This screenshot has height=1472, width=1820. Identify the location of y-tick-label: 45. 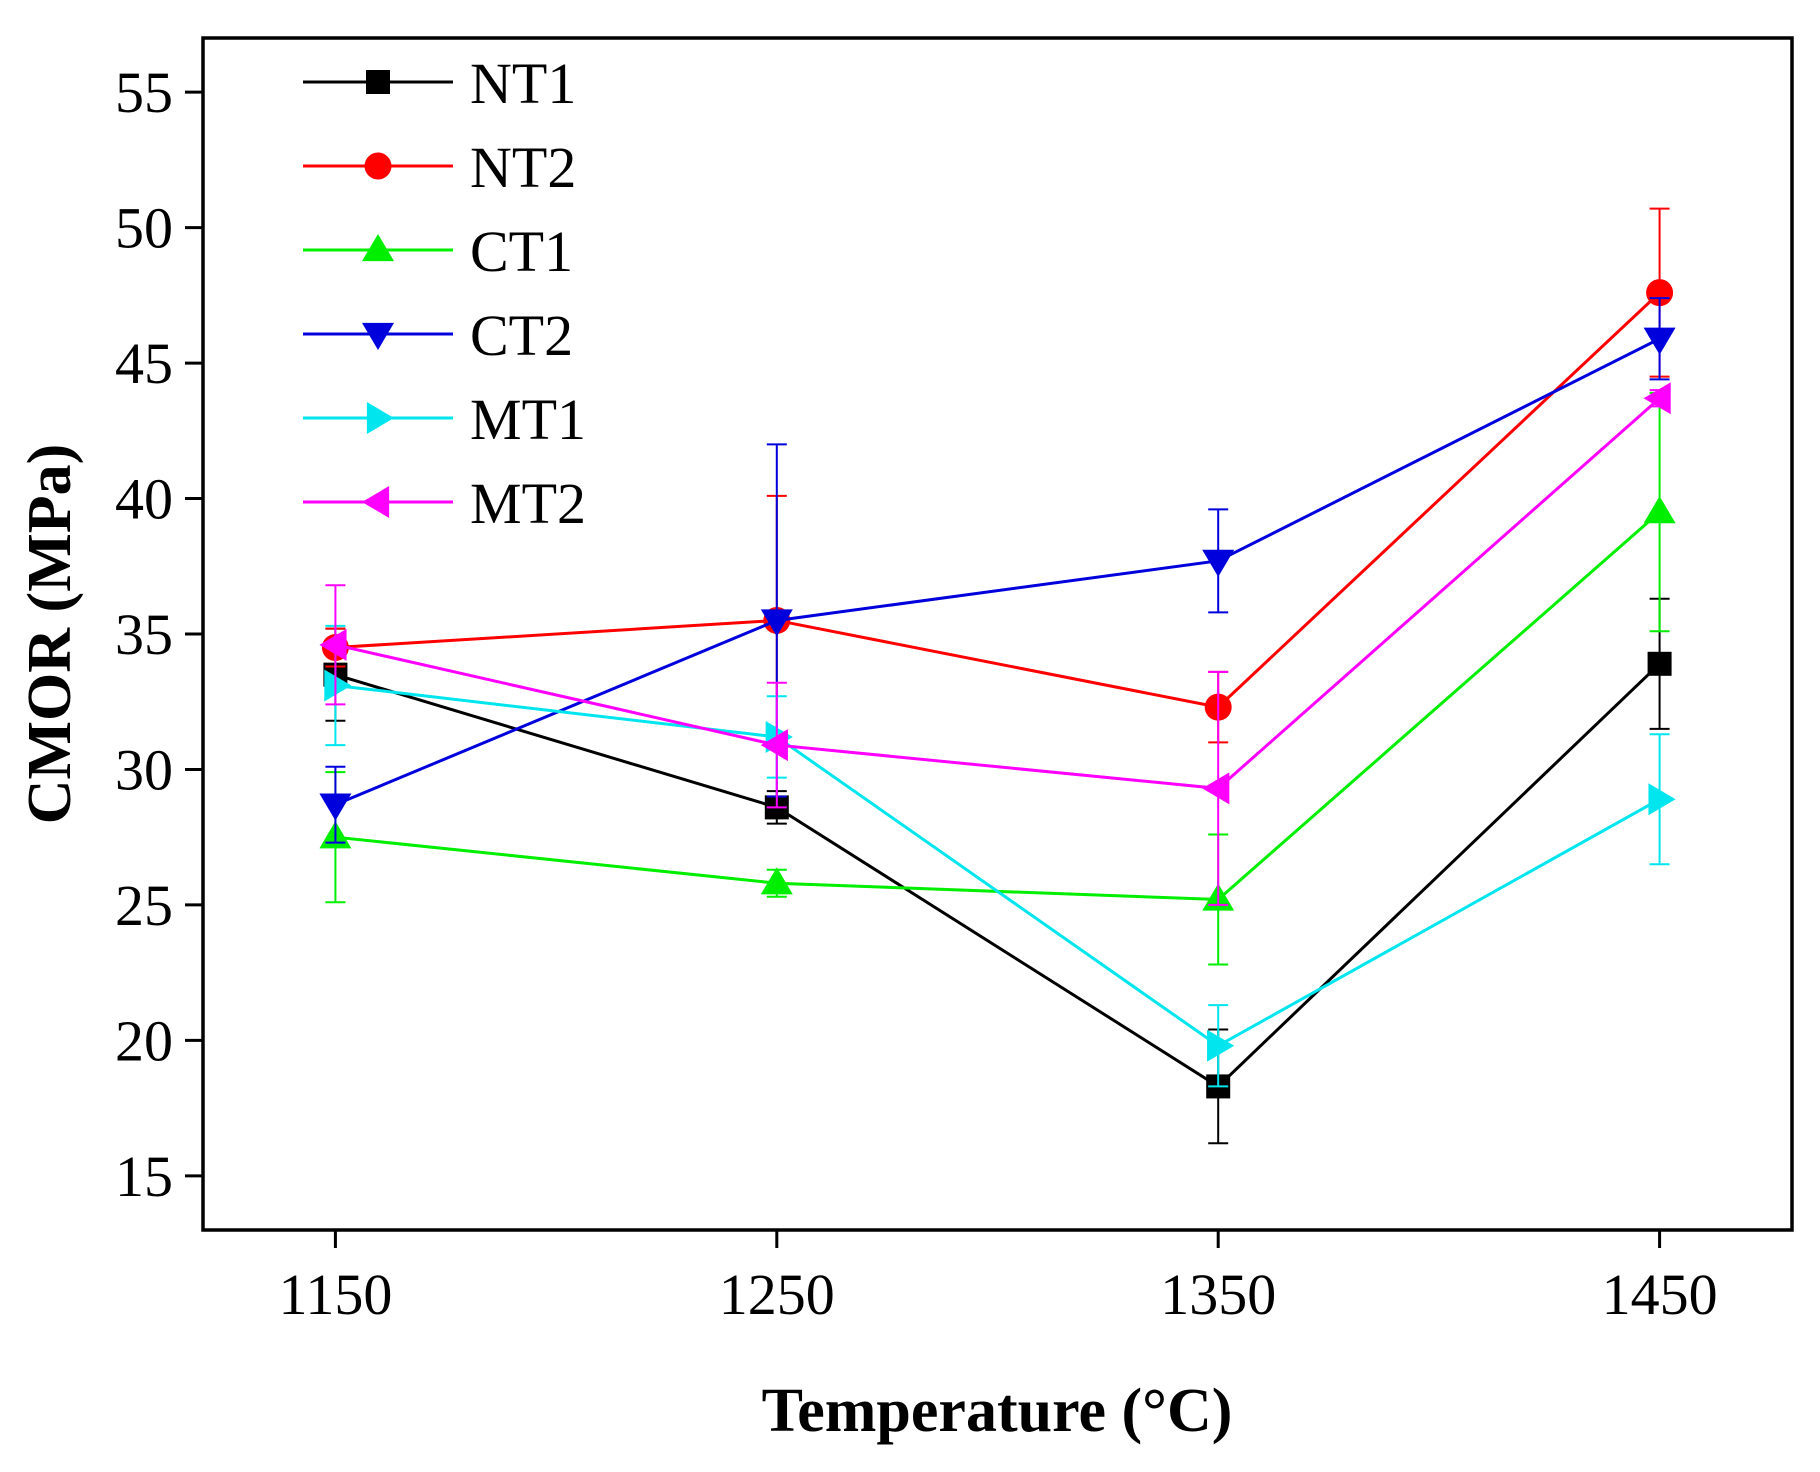
(144, 363).